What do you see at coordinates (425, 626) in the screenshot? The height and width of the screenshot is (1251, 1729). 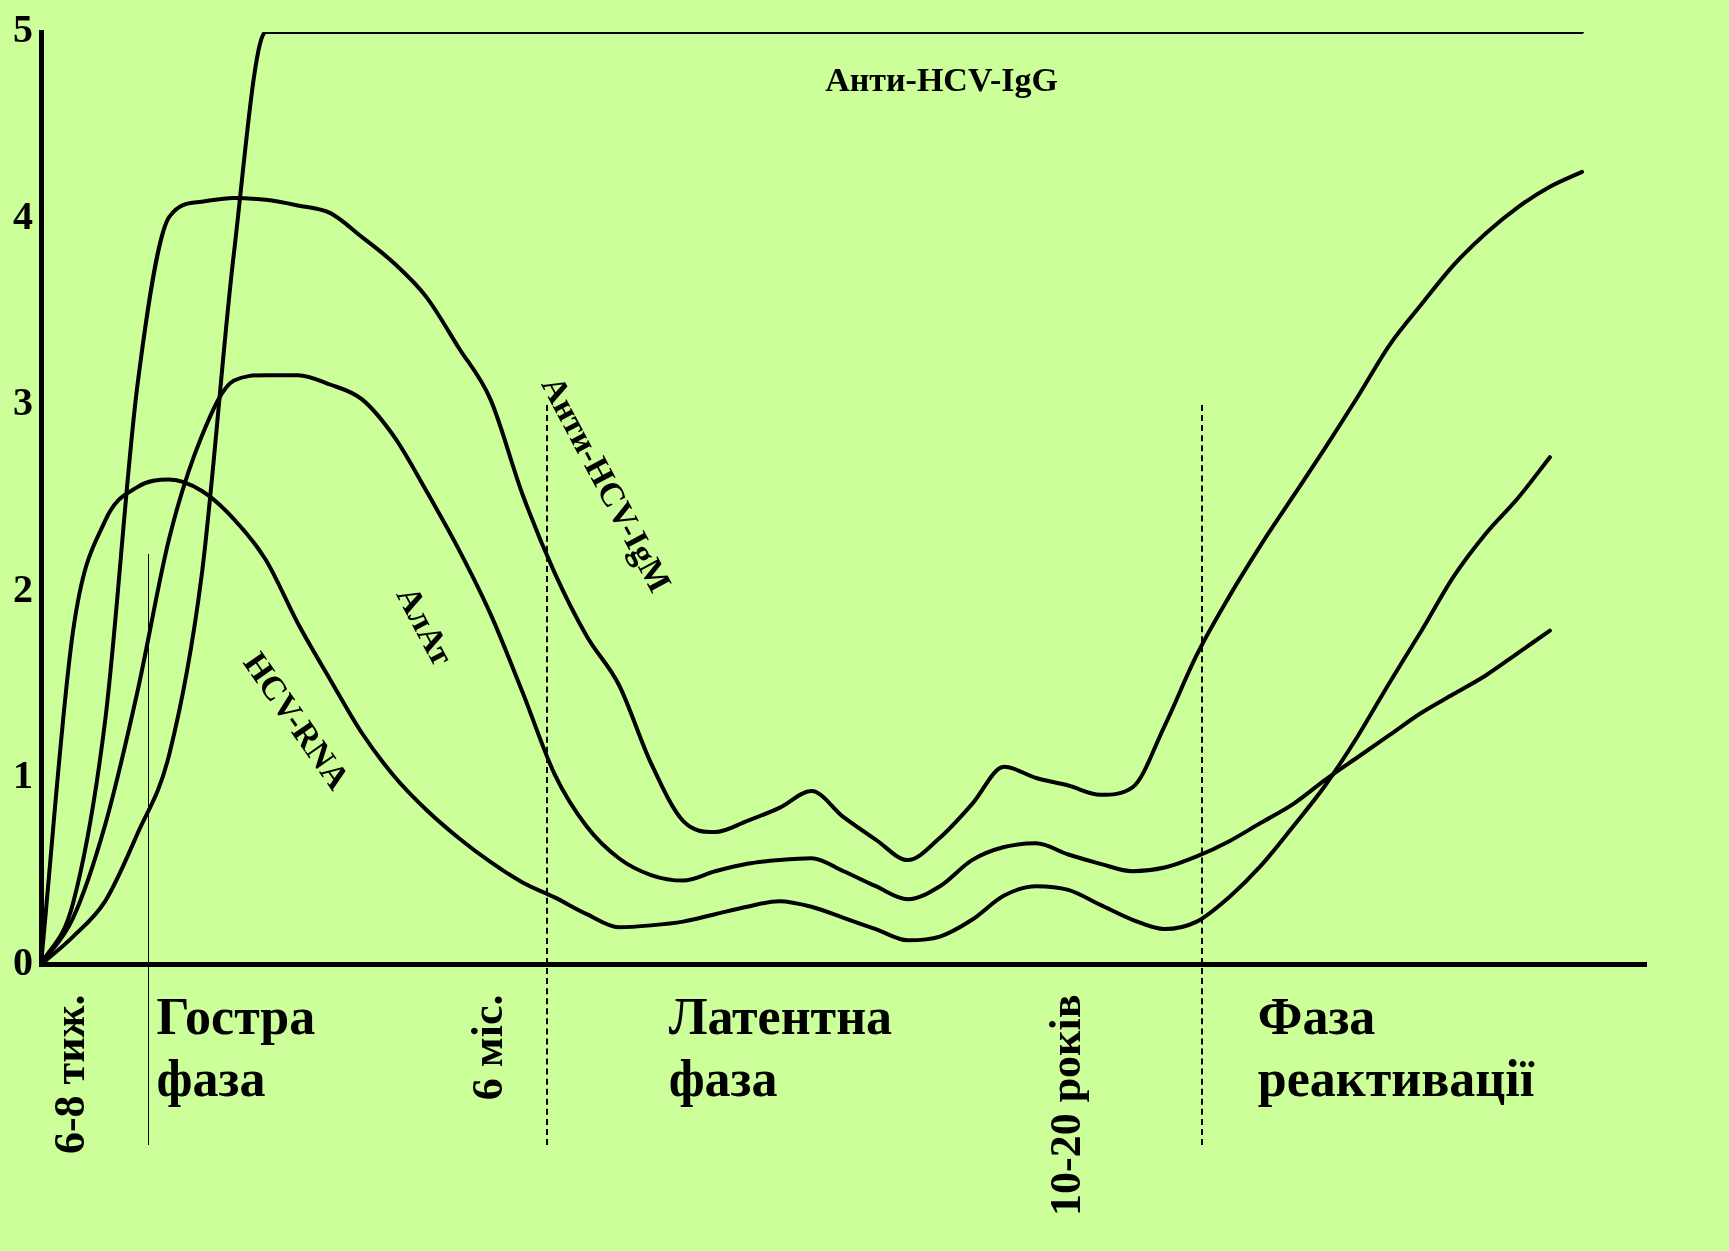 I see `annotation: АлАт` at bounding box center [425, 626].